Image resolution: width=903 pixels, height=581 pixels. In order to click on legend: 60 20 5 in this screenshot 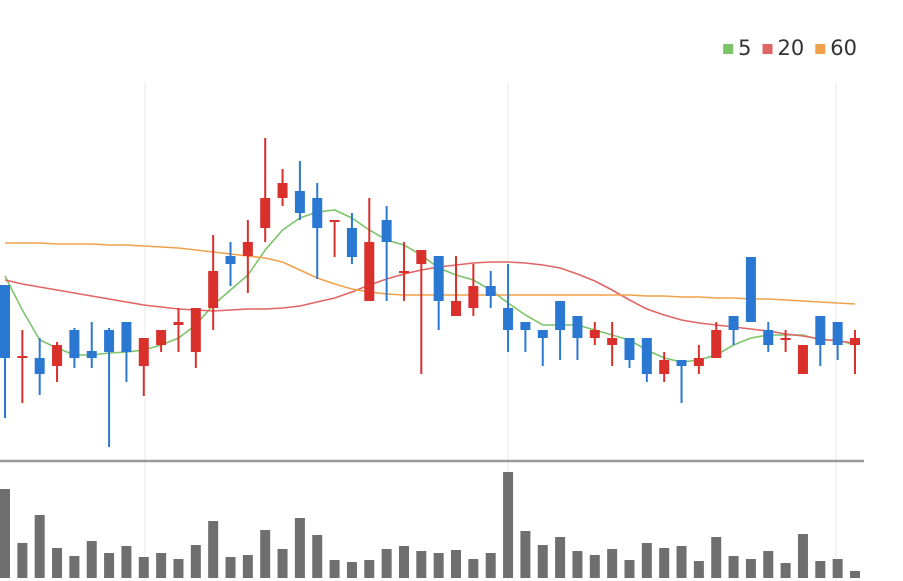, I will do `click(790, 48)`.